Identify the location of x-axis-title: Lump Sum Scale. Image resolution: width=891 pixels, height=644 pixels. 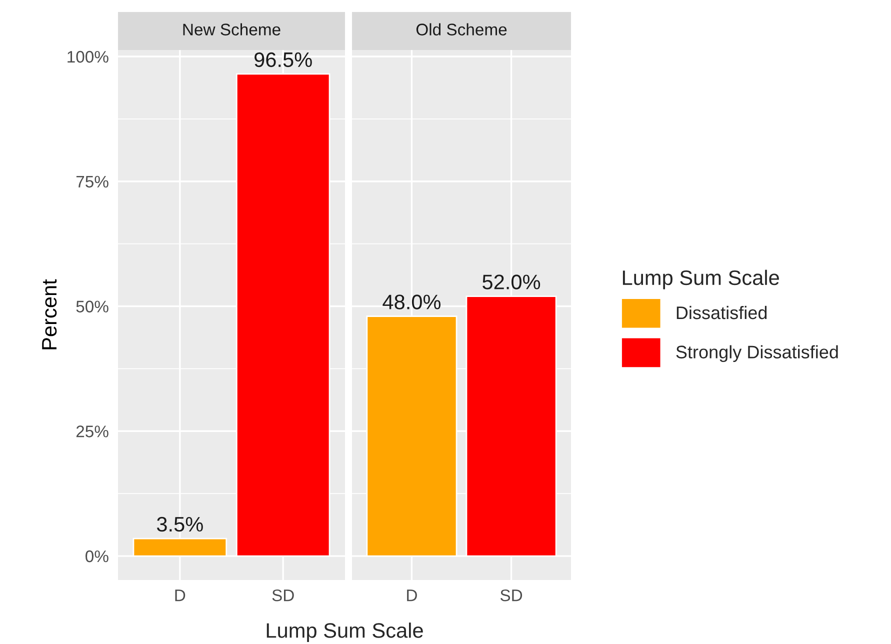
(344, 632).